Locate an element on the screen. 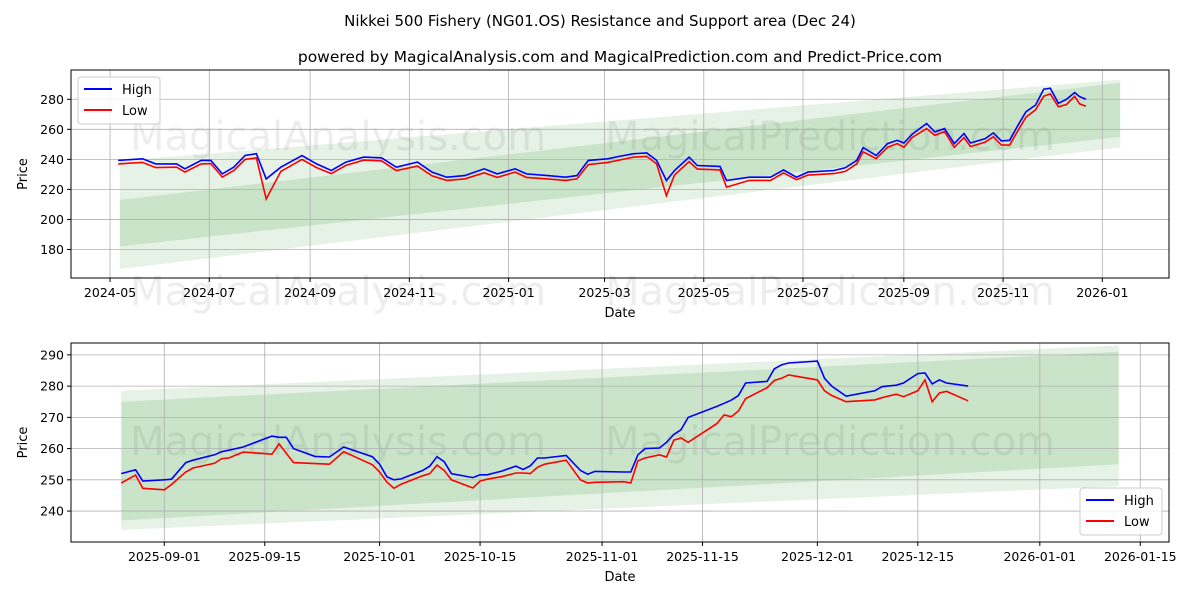 The height and width of the screenshot is (604, 1200). x-tick-label: 2025-03 is located at coordinates (604, 292).